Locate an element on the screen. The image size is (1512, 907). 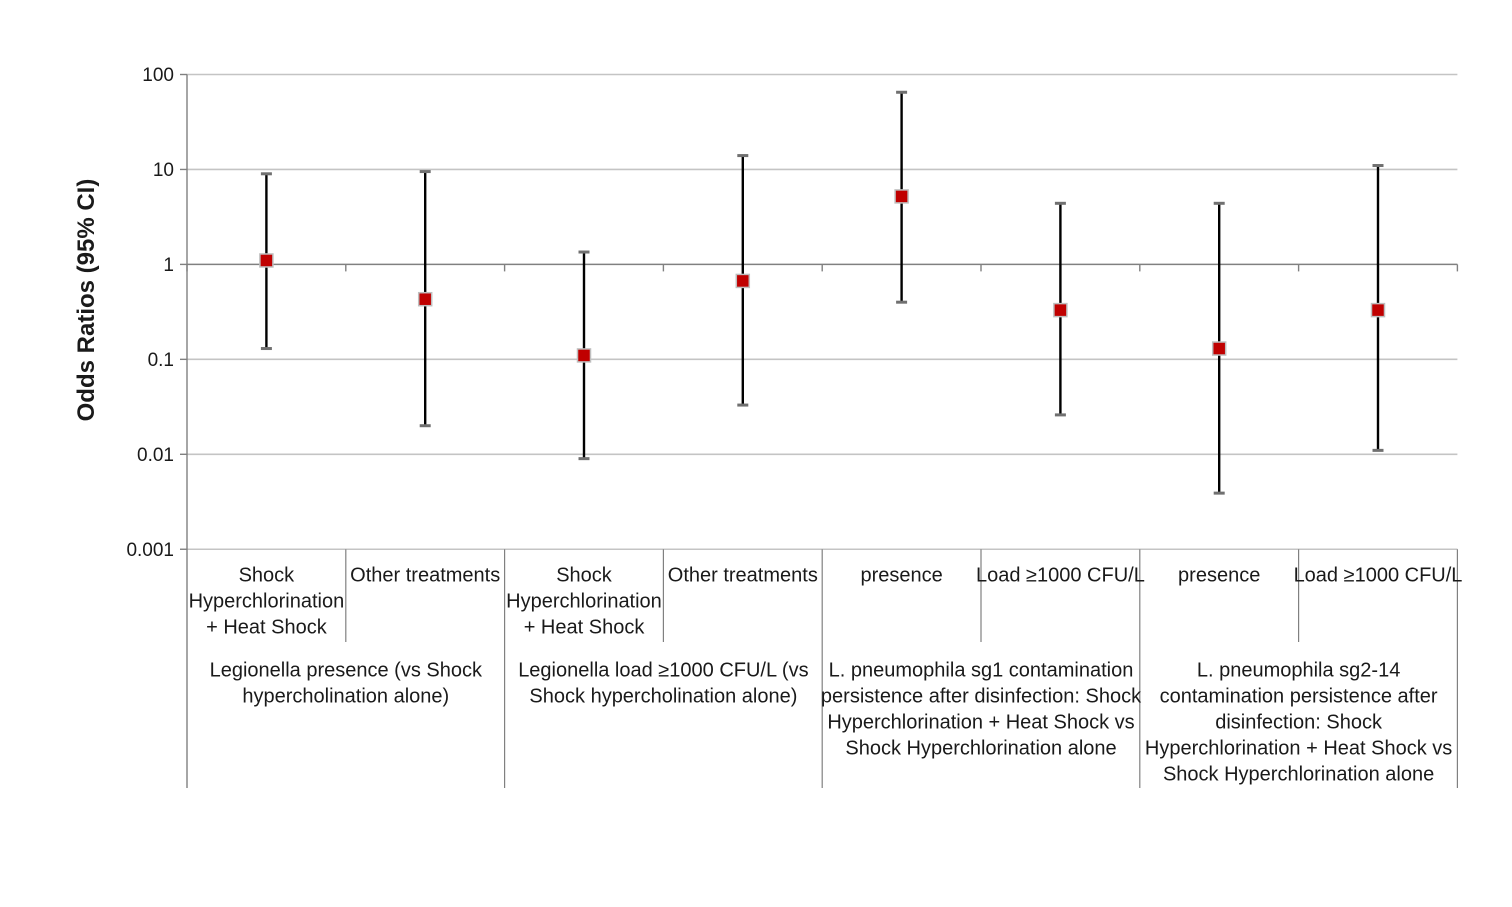
y-tick-label: 100 is located at coordinates (158, 75).